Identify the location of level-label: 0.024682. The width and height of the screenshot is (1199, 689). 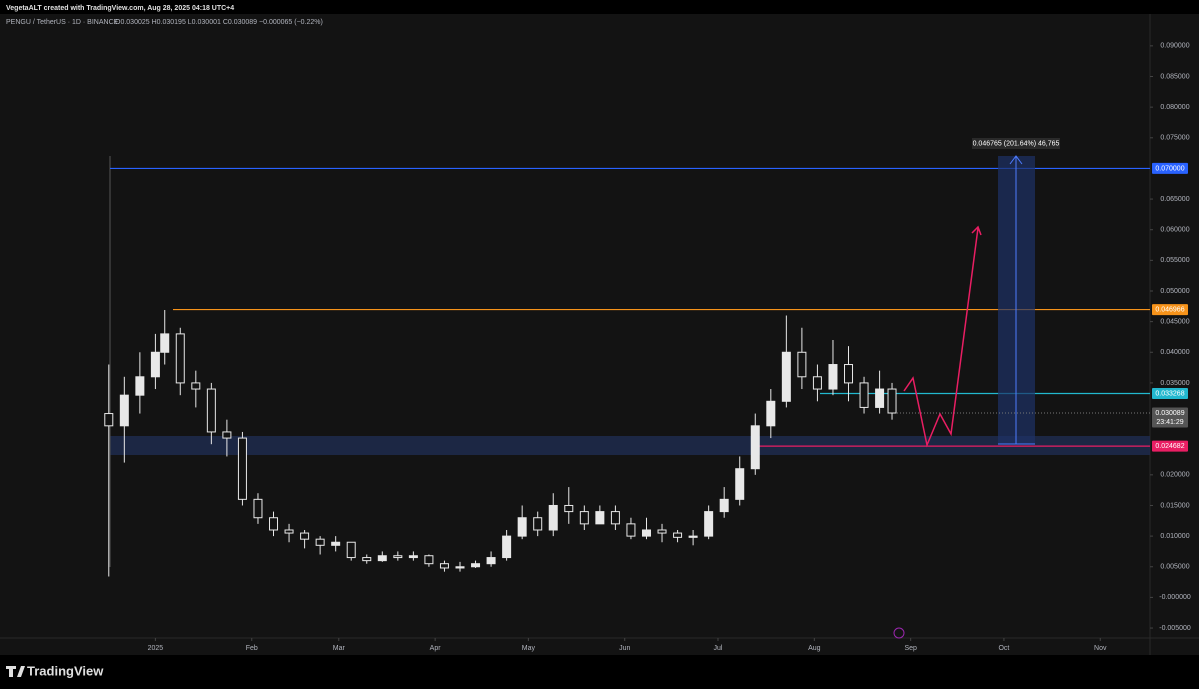
(1169, 446).